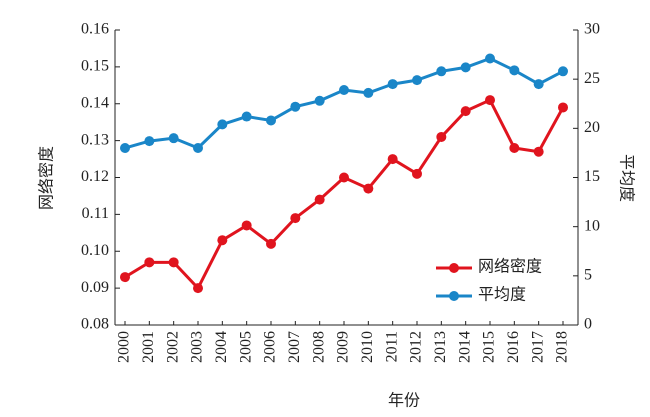 Image resolution: width=650 pixels, height=417 pixels. What do you see at coordinates (124, 347) in the screenshot?
I see `x-tick-label: 2000` at bounding box center [124, 347].